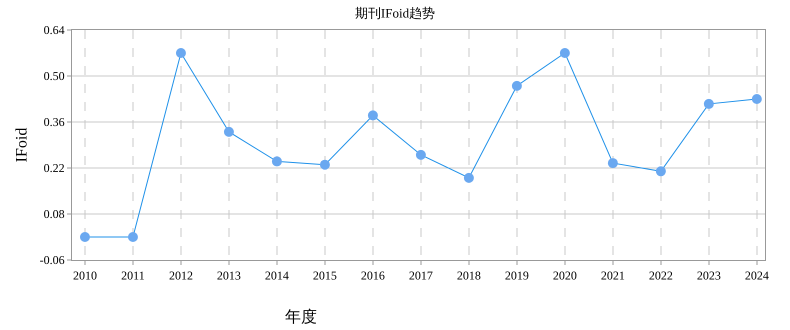  Describe the element at coordinates (395, 12) in the screenshot. I see `chart-title: 期刊IFoid趋势` at that location.